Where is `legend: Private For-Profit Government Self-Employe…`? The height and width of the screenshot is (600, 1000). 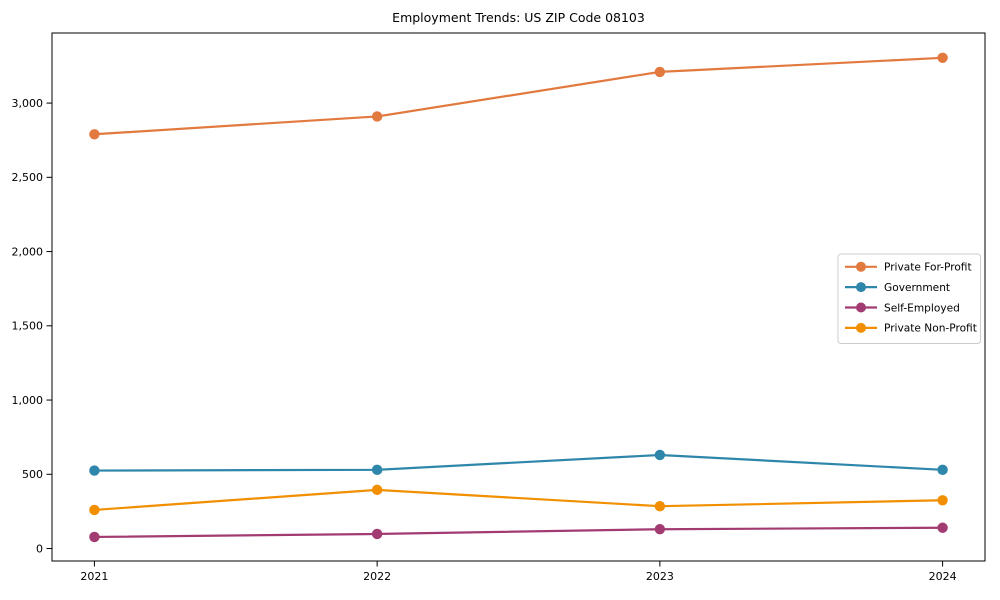 legend: Private For-Profit Government Self-Employe… is located at coordinates (909, 298).